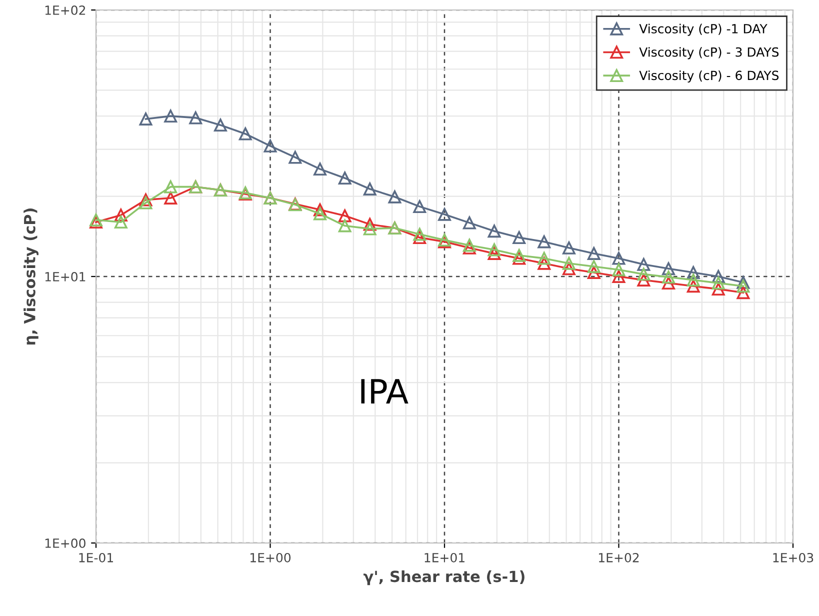 This screenshot has height=616, width=819. I want to click on x-tick-label: 1E+00, so click(270, 557).